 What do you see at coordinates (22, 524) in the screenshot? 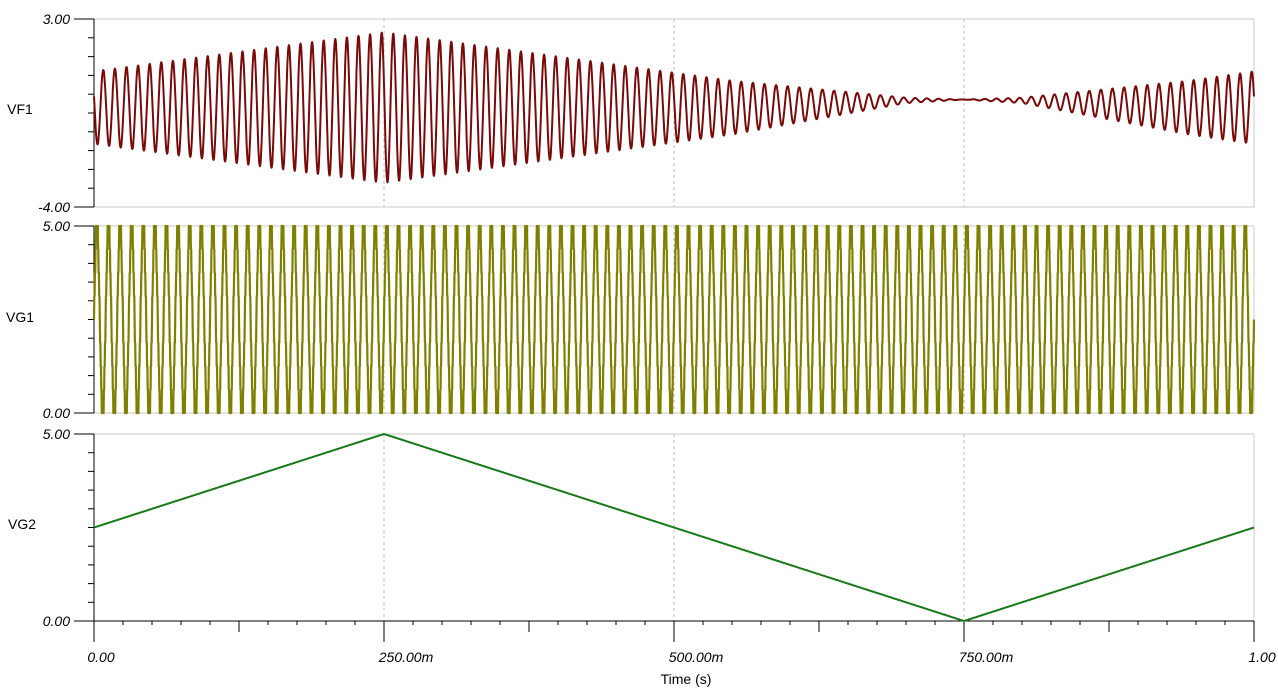
I see `channel-label-vg2: VG2` at bounding box center [22, 524].